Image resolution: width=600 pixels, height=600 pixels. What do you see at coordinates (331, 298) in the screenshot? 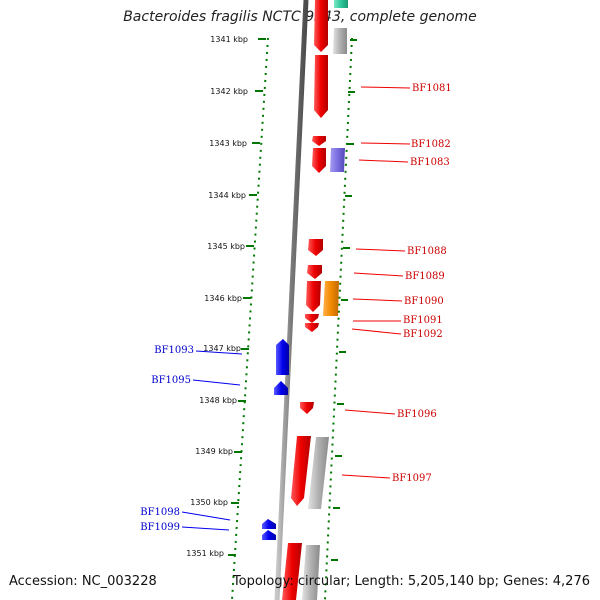
I see `orange-feature` at bounding box center [331, 298].